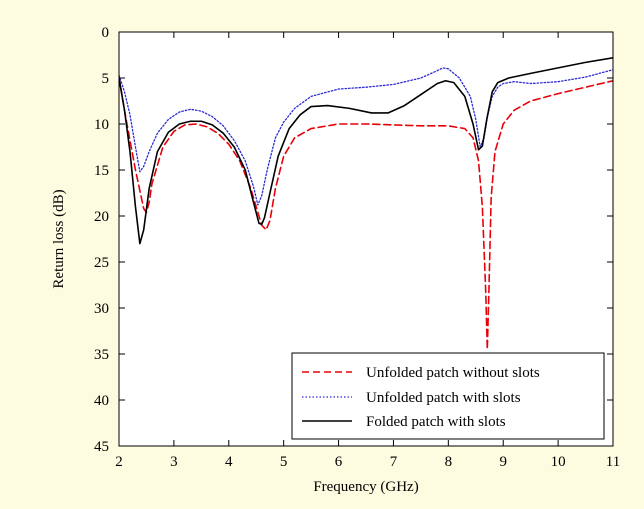 The height and width of the screenshot is (509, 644). I want to click on x-tick-label: 2, so click(119, 462).